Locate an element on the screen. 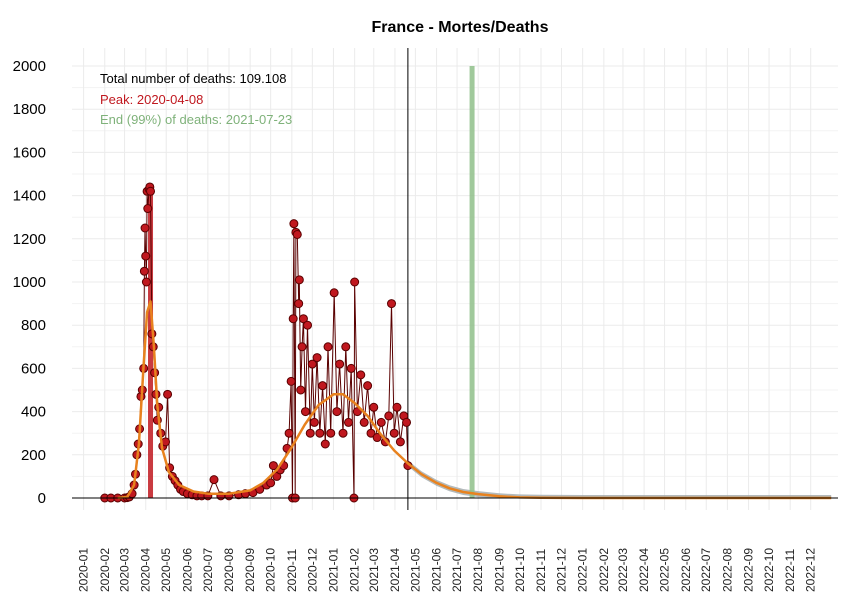 The height and width of the screenshot is (600, 850). y-tick-label: 200 is located at coordinates (33, 455).